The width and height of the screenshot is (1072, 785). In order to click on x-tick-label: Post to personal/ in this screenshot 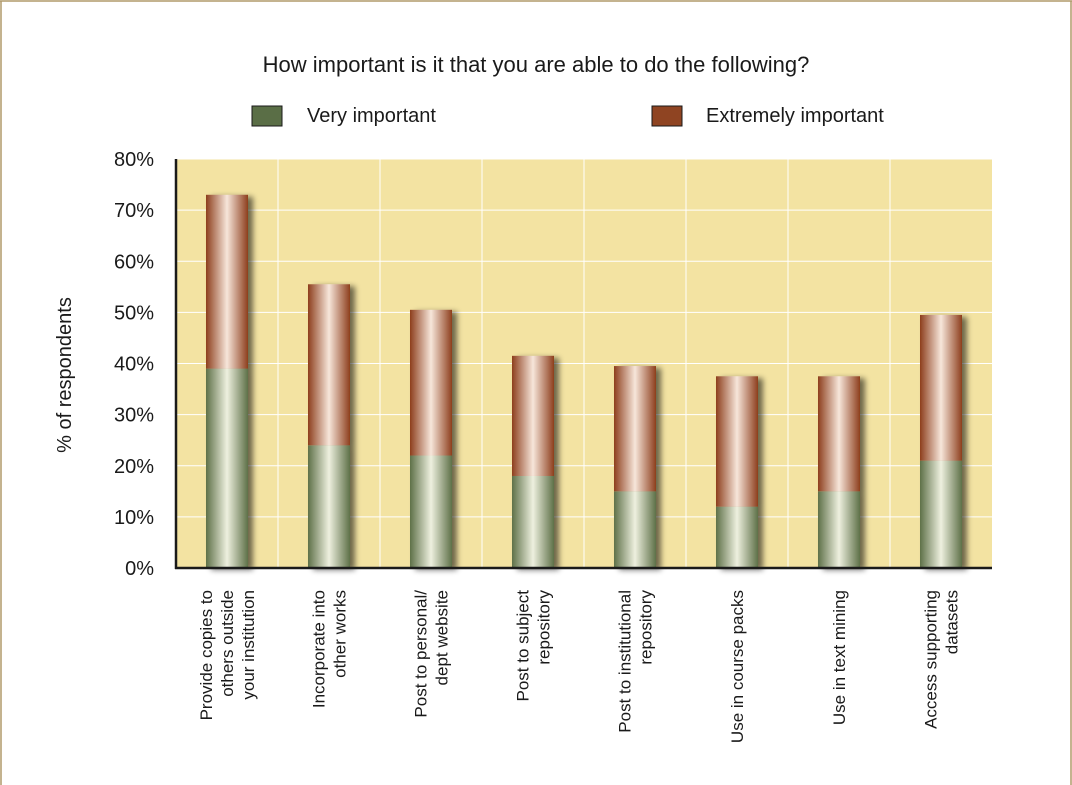, I will do `click(421, 654)`.